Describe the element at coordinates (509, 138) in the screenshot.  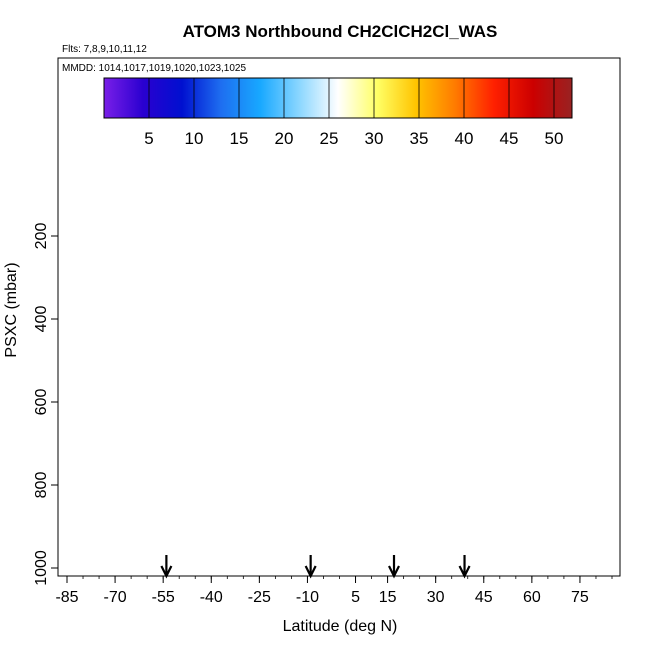
I see `colorbar-tick-label: 45` at that location.